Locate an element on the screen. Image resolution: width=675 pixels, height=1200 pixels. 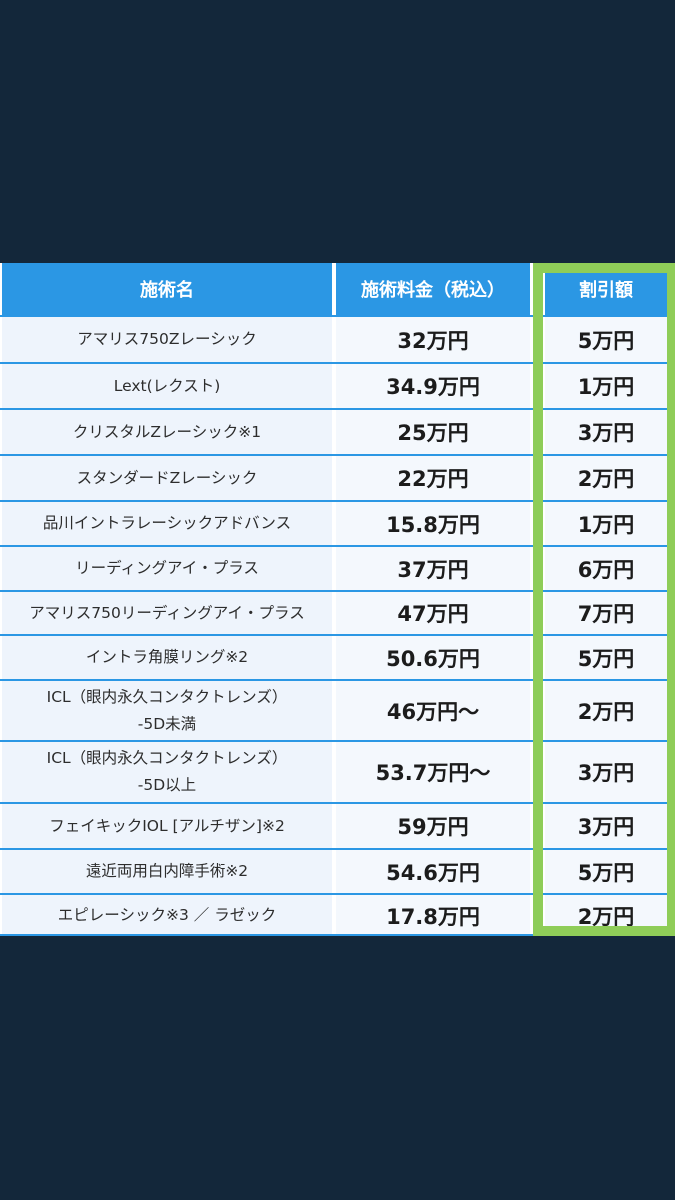
header-discount: 割引額 is located at coordinates (606, 289).